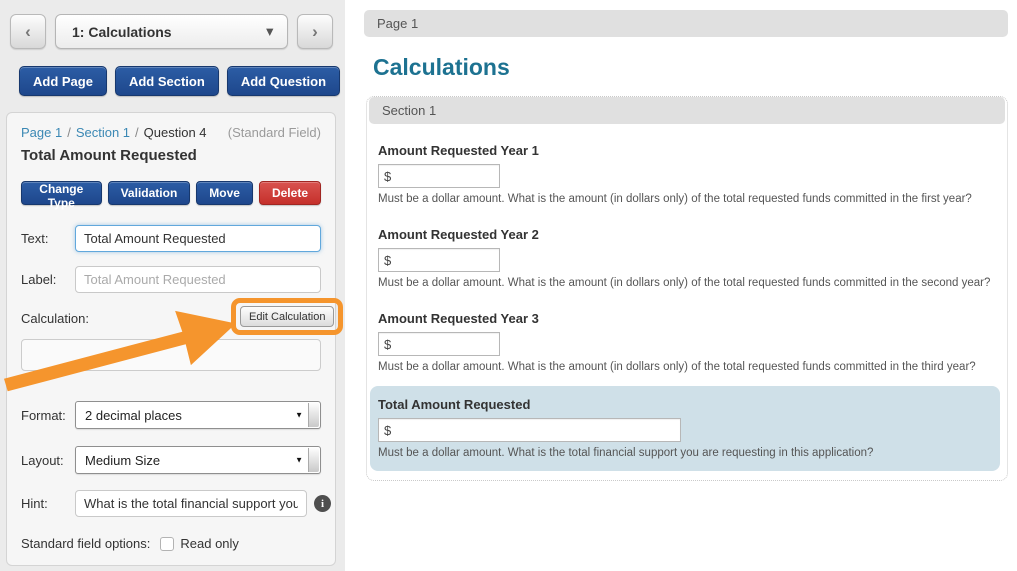 This screenshot has width=1017, height=571. I want to click on delete-button: Delete, so click(289, 193).